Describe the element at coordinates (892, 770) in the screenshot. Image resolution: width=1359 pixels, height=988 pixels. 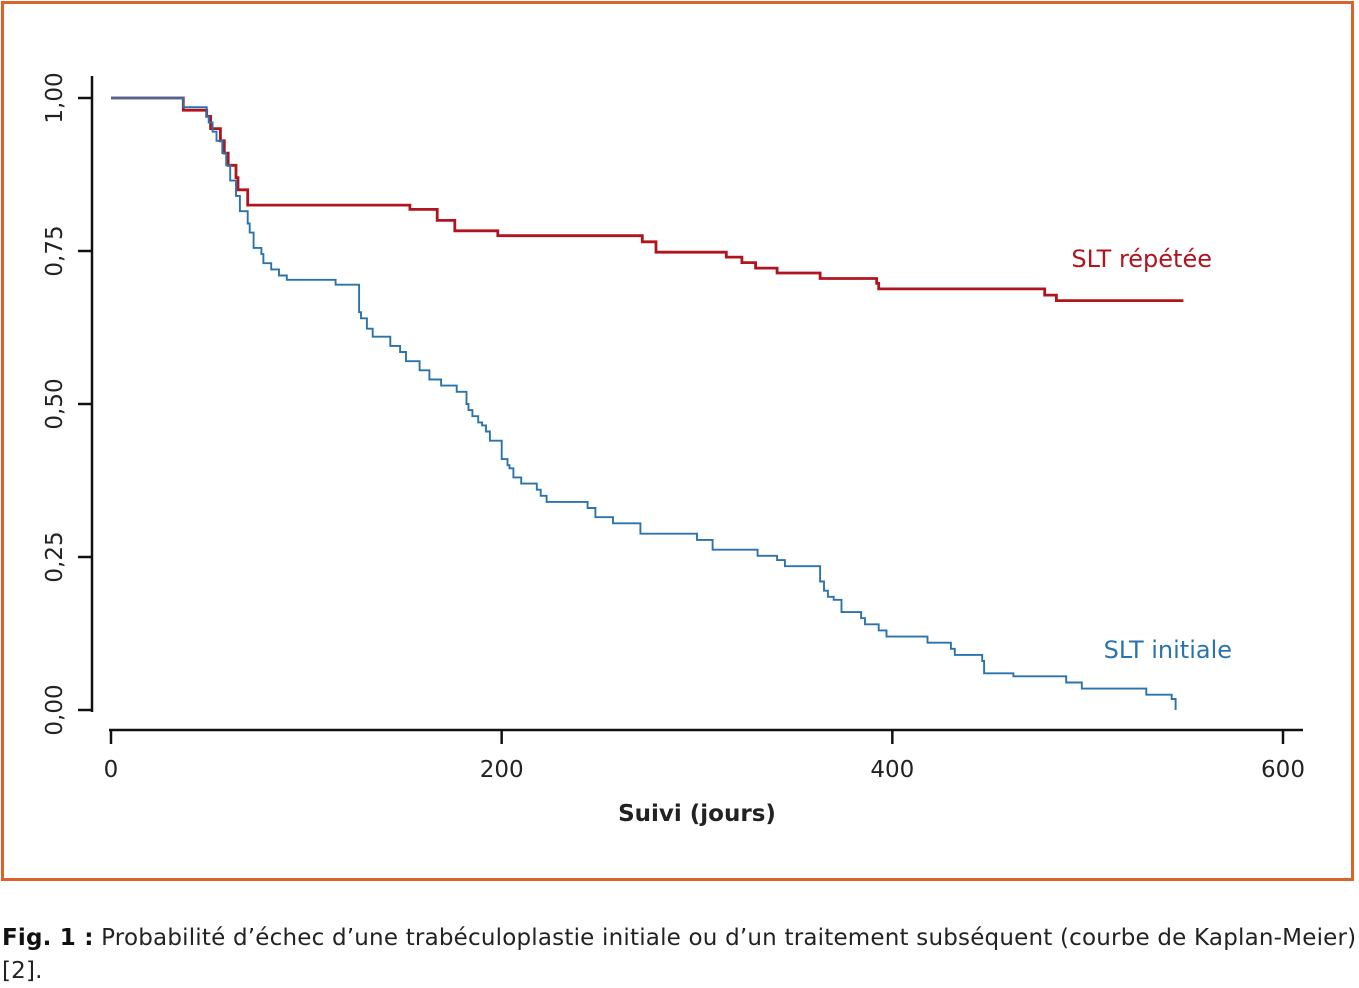
I see `x-tick-label: 400` at that location.